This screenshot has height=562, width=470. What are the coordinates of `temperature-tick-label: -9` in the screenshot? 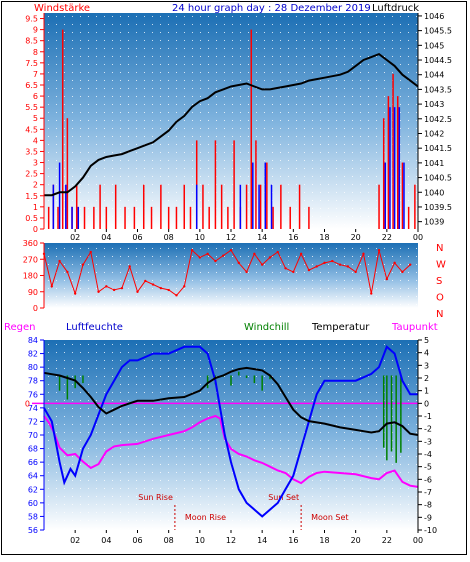 It's located at (428, 517).